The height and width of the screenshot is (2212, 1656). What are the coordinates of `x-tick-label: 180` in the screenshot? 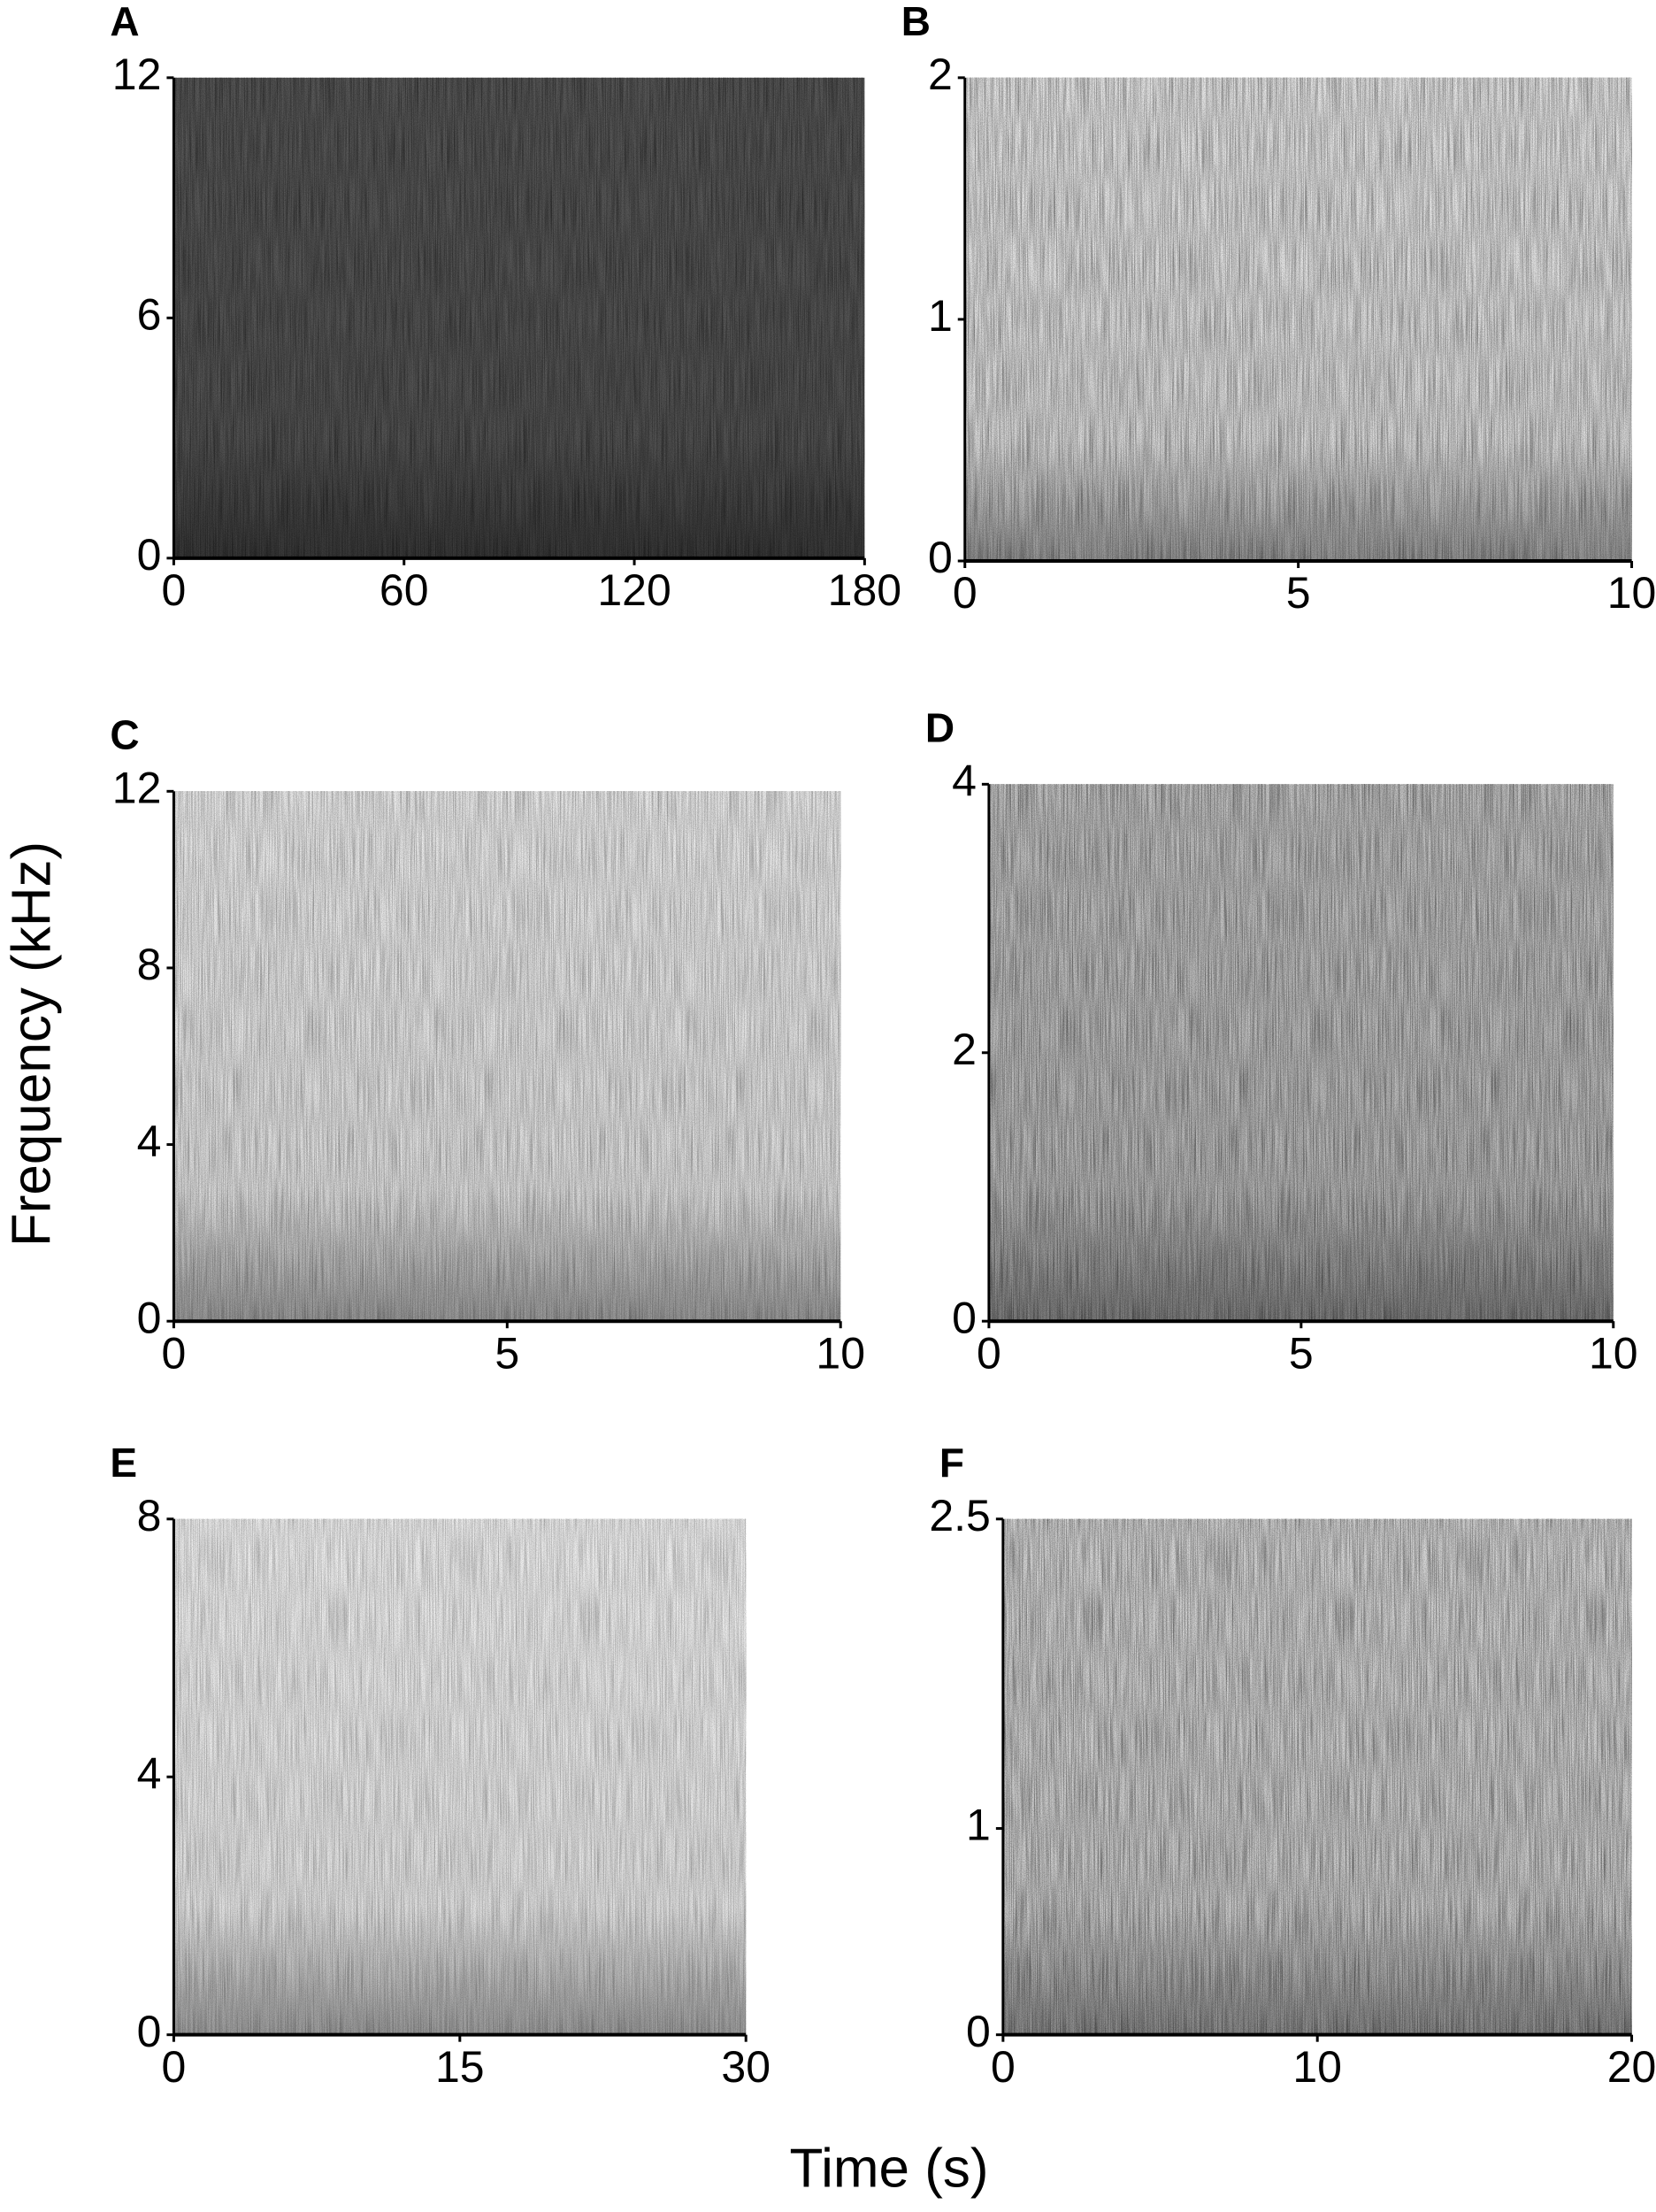 It's located at (864, 590).